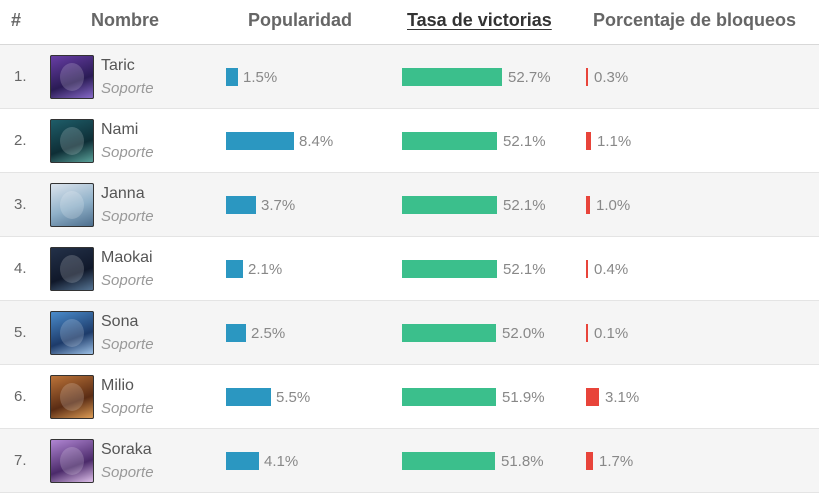 The width and height of the screenshot is (819, 493). I want to click on popularity-value: 5.5%, so click(293, 397).